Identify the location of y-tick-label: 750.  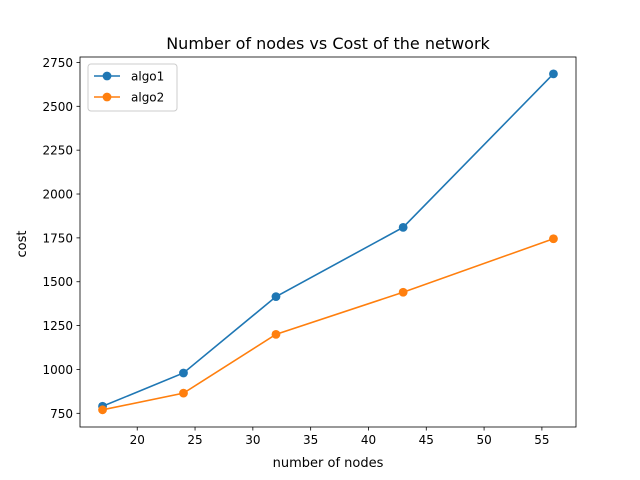
(61, 414).